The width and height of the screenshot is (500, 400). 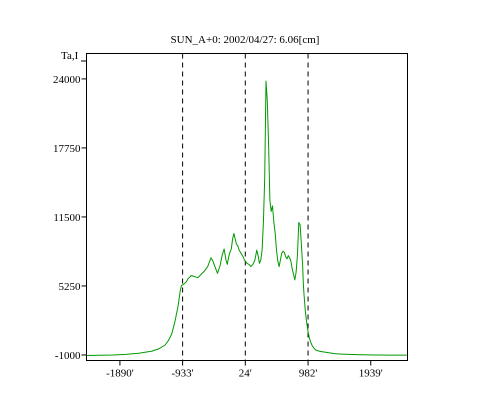 I want to click on y-tick-label-2: 11500, so click(x=67, y=218).